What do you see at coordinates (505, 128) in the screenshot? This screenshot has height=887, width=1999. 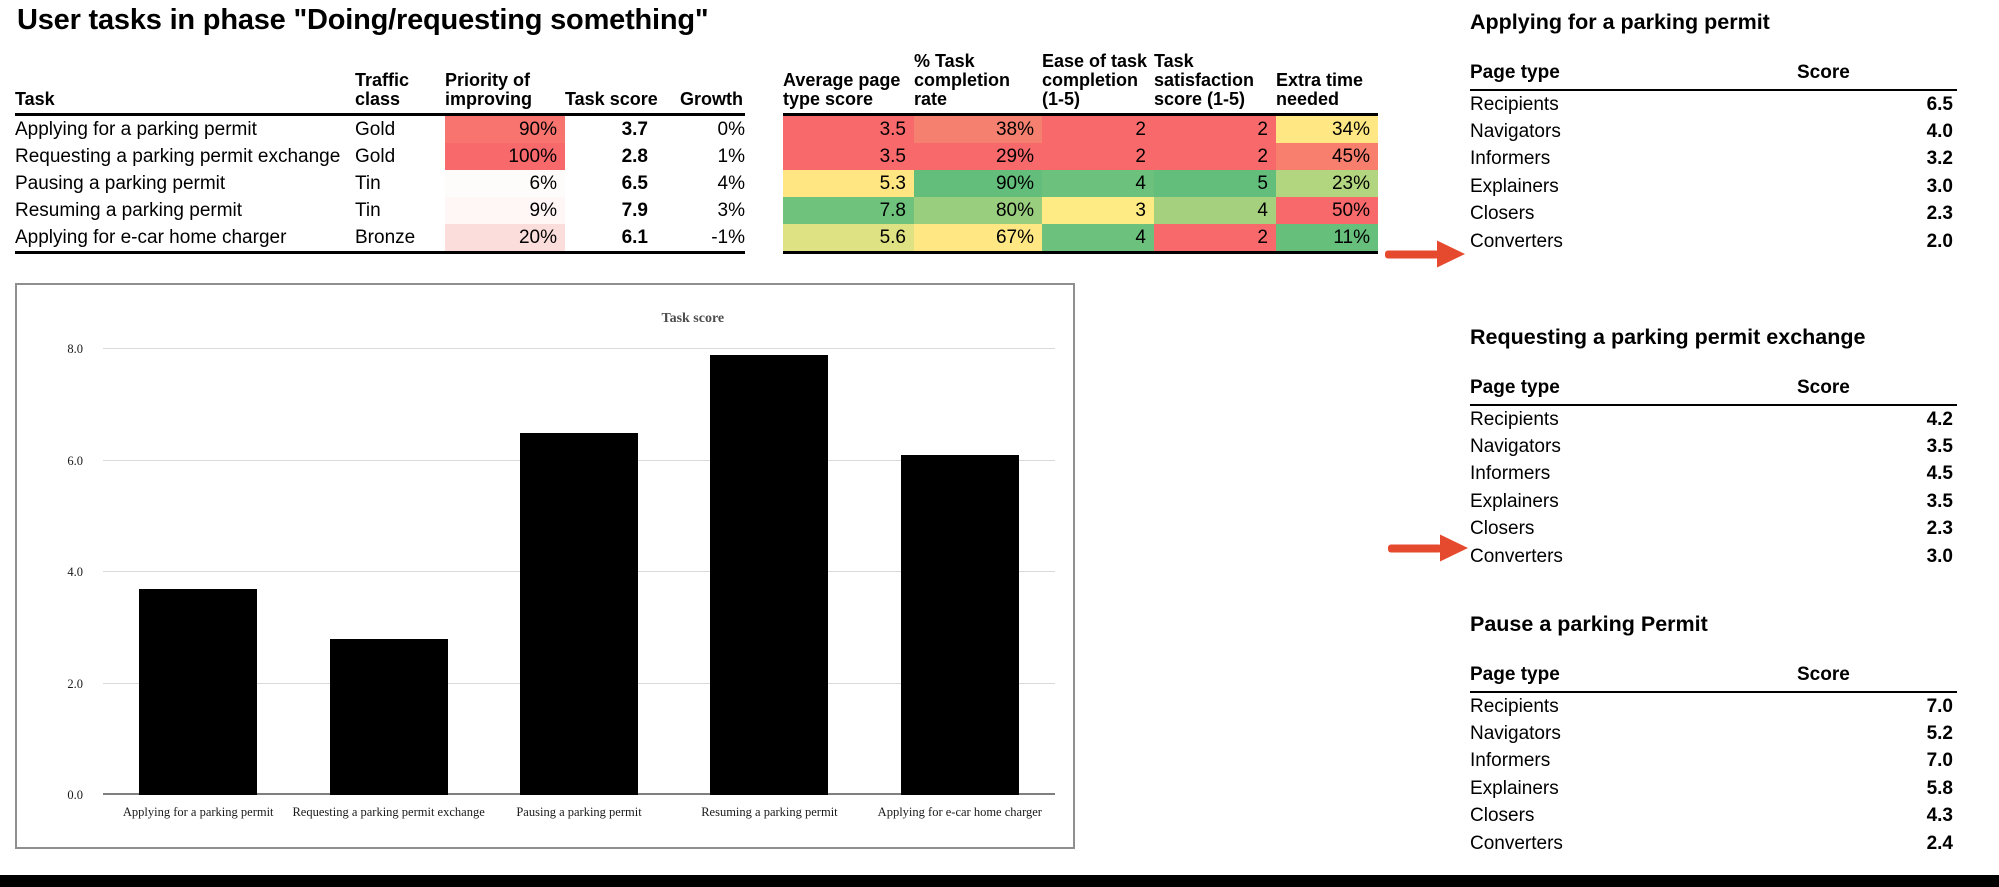 I see `priority-cell: 90%` at bounding box center [505, 128].